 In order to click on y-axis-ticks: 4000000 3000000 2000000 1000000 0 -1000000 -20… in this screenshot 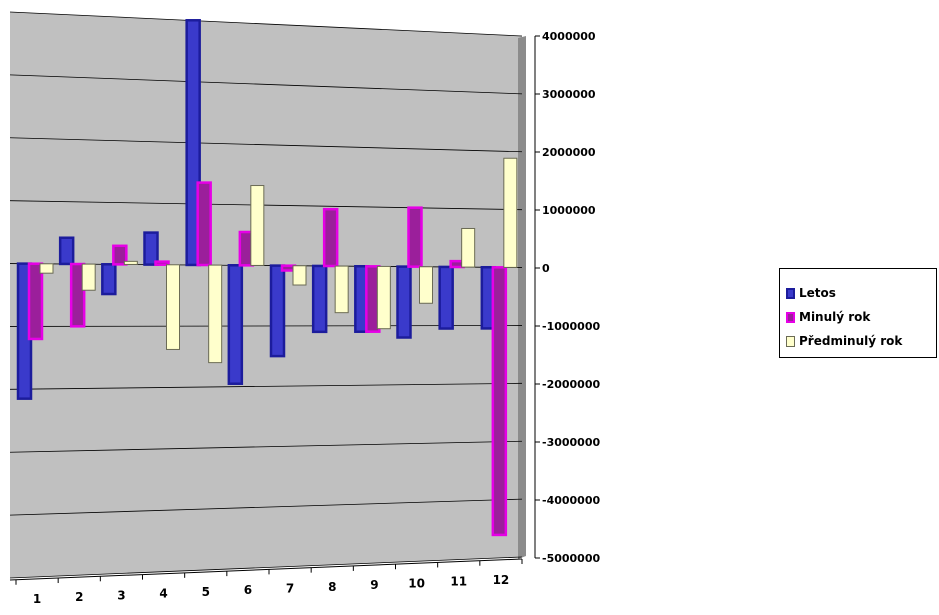, I will do `click(567, 297)`.